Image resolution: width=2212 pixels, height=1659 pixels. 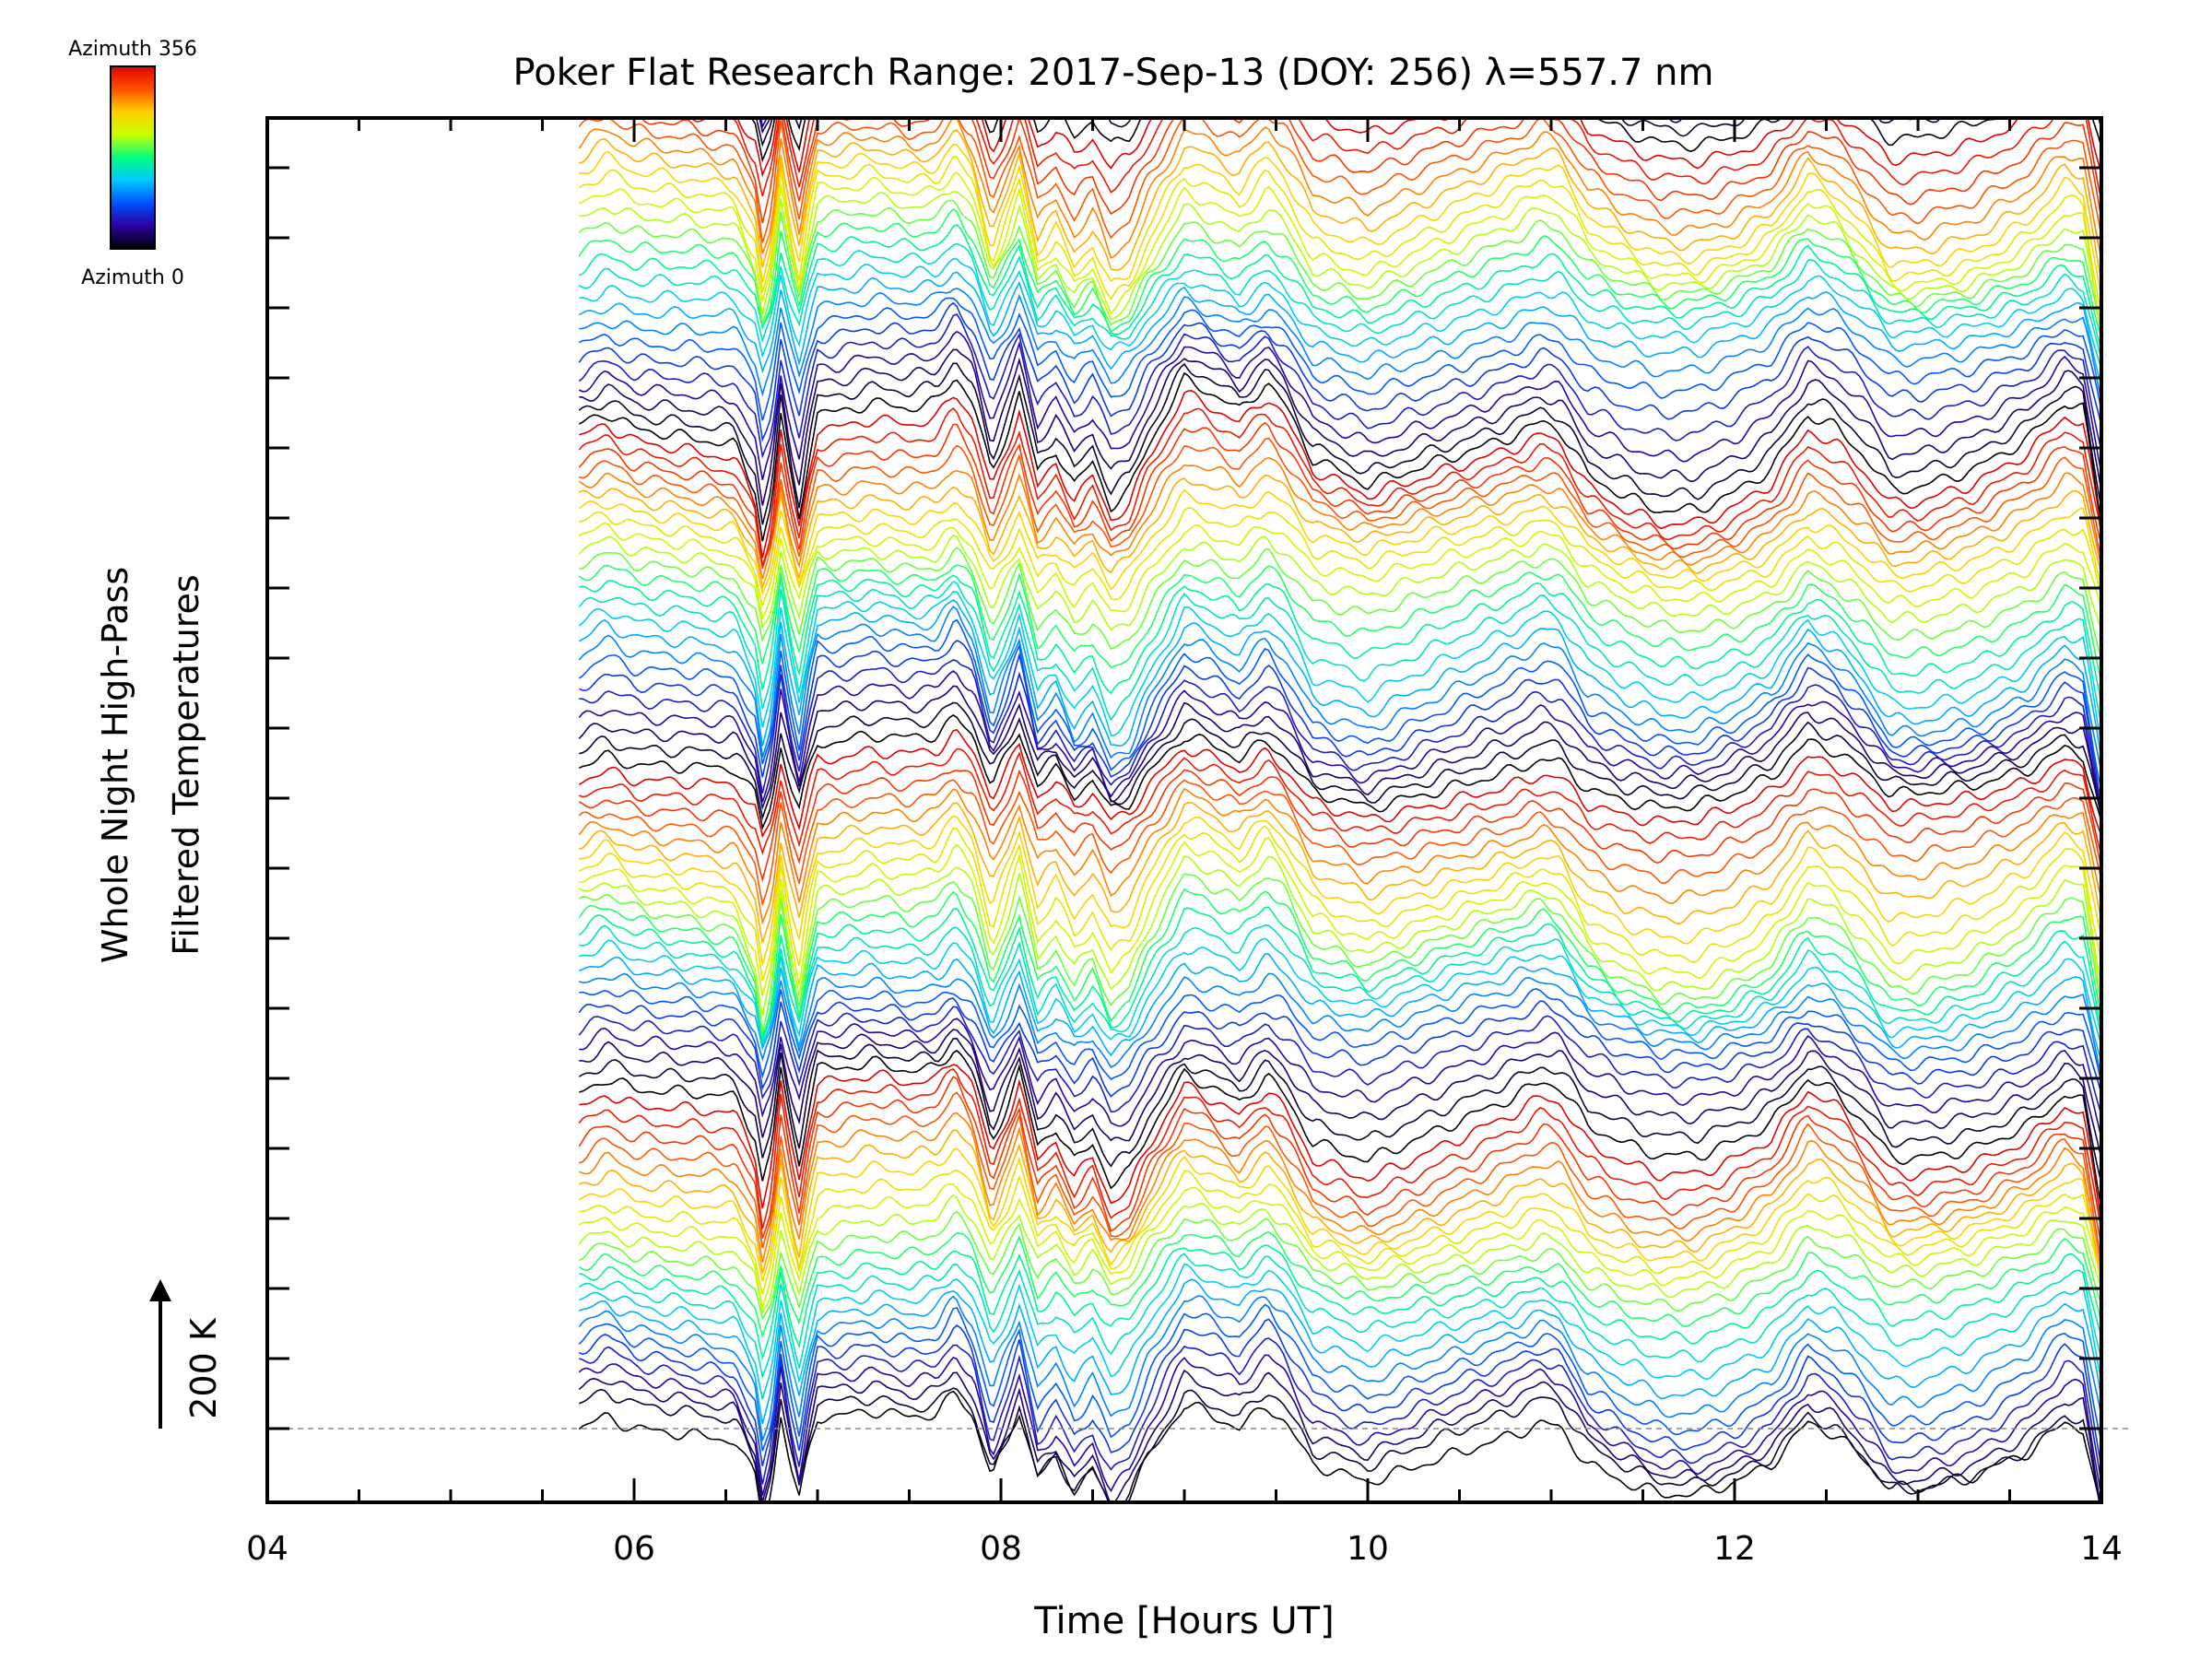 What do you see at coordinates (160, 1290) in the screenshot?
I see `scale-arrow-head` at bounding box center [160, 1290].